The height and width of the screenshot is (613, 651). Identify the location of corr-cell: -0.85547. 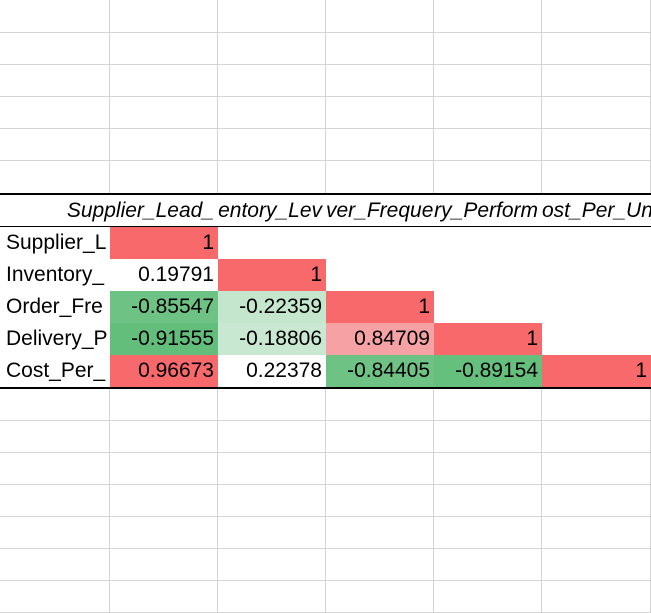
(164, 307).